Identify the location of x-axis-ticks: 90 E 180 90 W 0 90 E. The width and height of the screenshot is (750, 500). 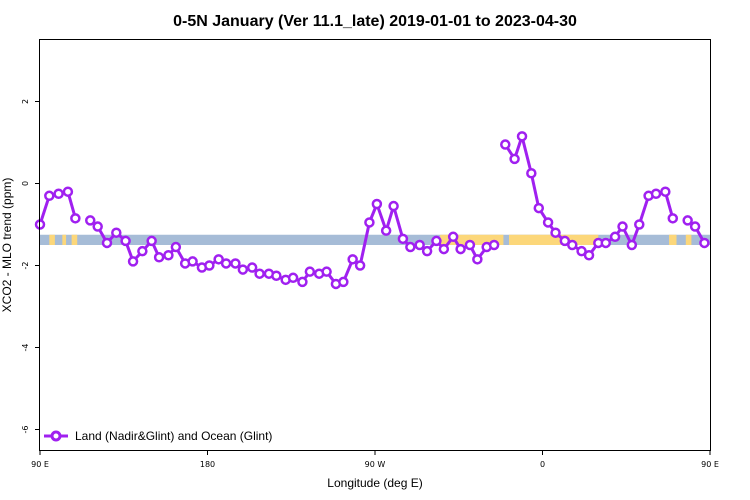
(375, 459).